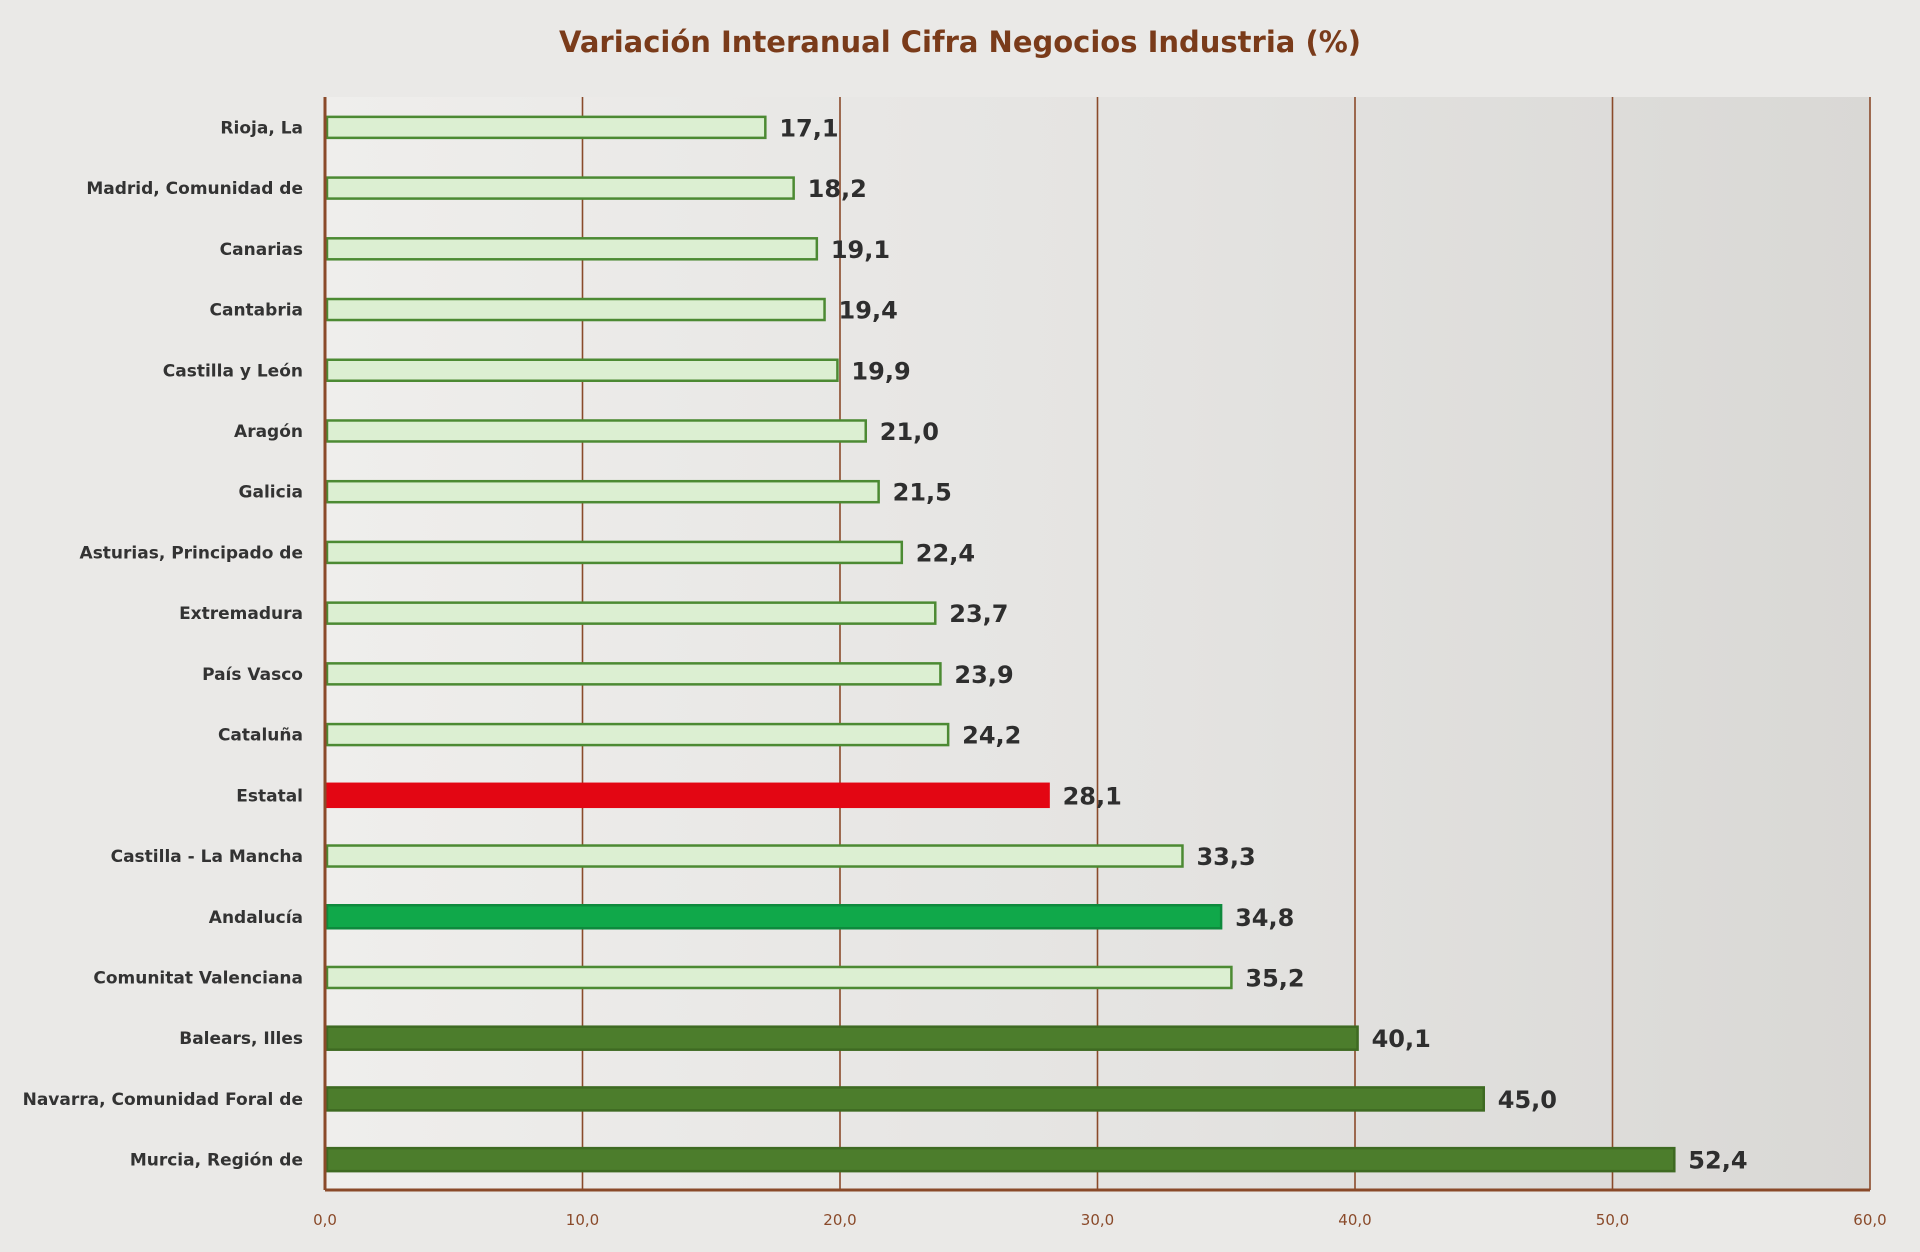 This screenshot has height=1252, width=1920. I want to click on category-label: Murcia, Región de, so click(216, 1161).